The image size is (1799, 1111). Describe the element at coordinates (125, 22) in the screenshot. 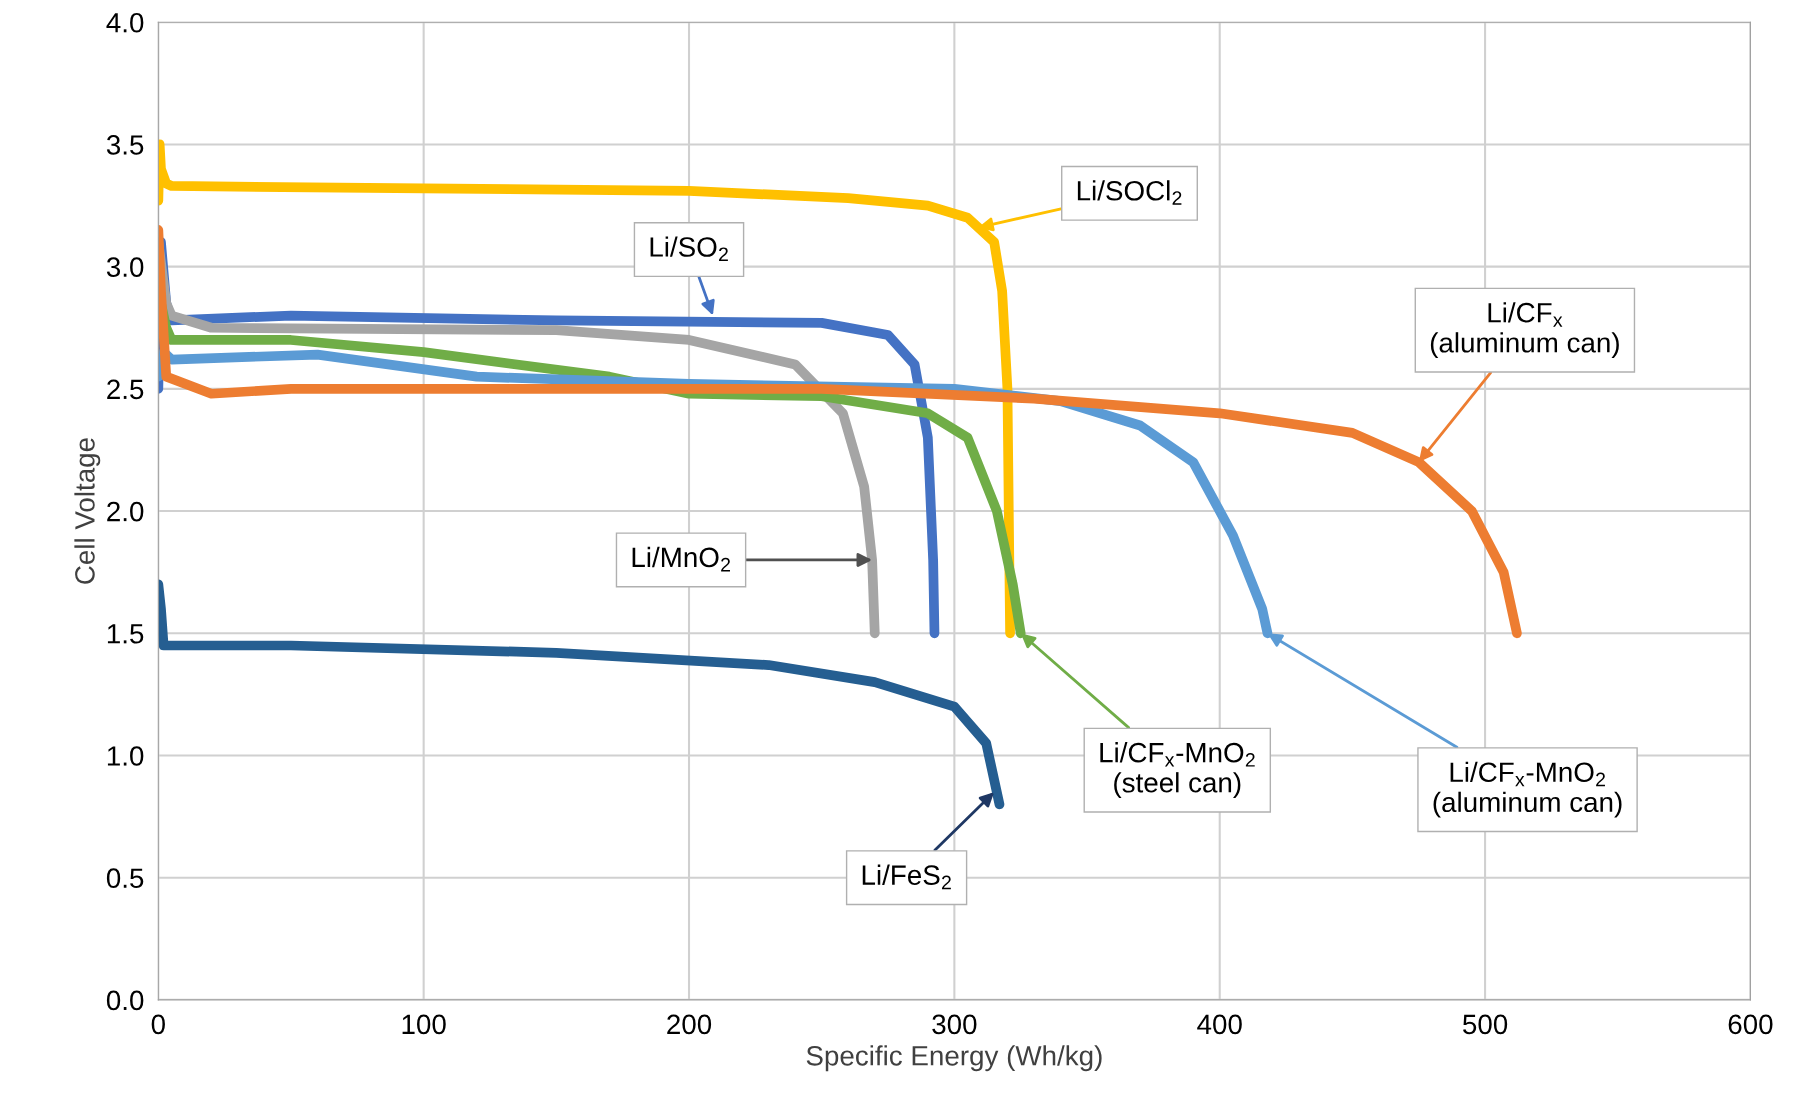

I see `y-tick-label: 4.0` at that location.